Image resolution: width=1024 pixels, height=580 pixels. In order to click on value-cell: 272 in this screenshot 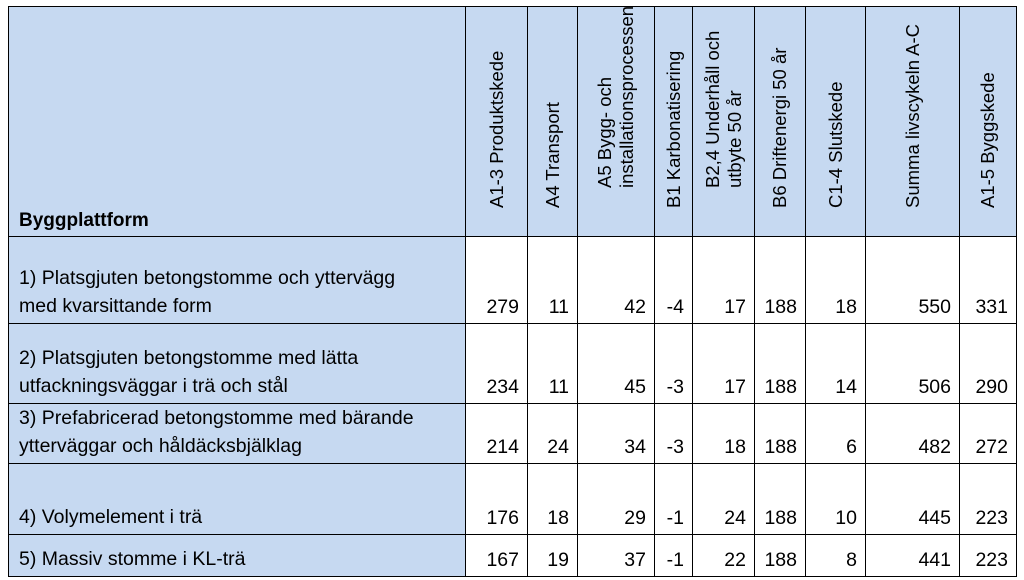, I will do `click(988, 433)`.